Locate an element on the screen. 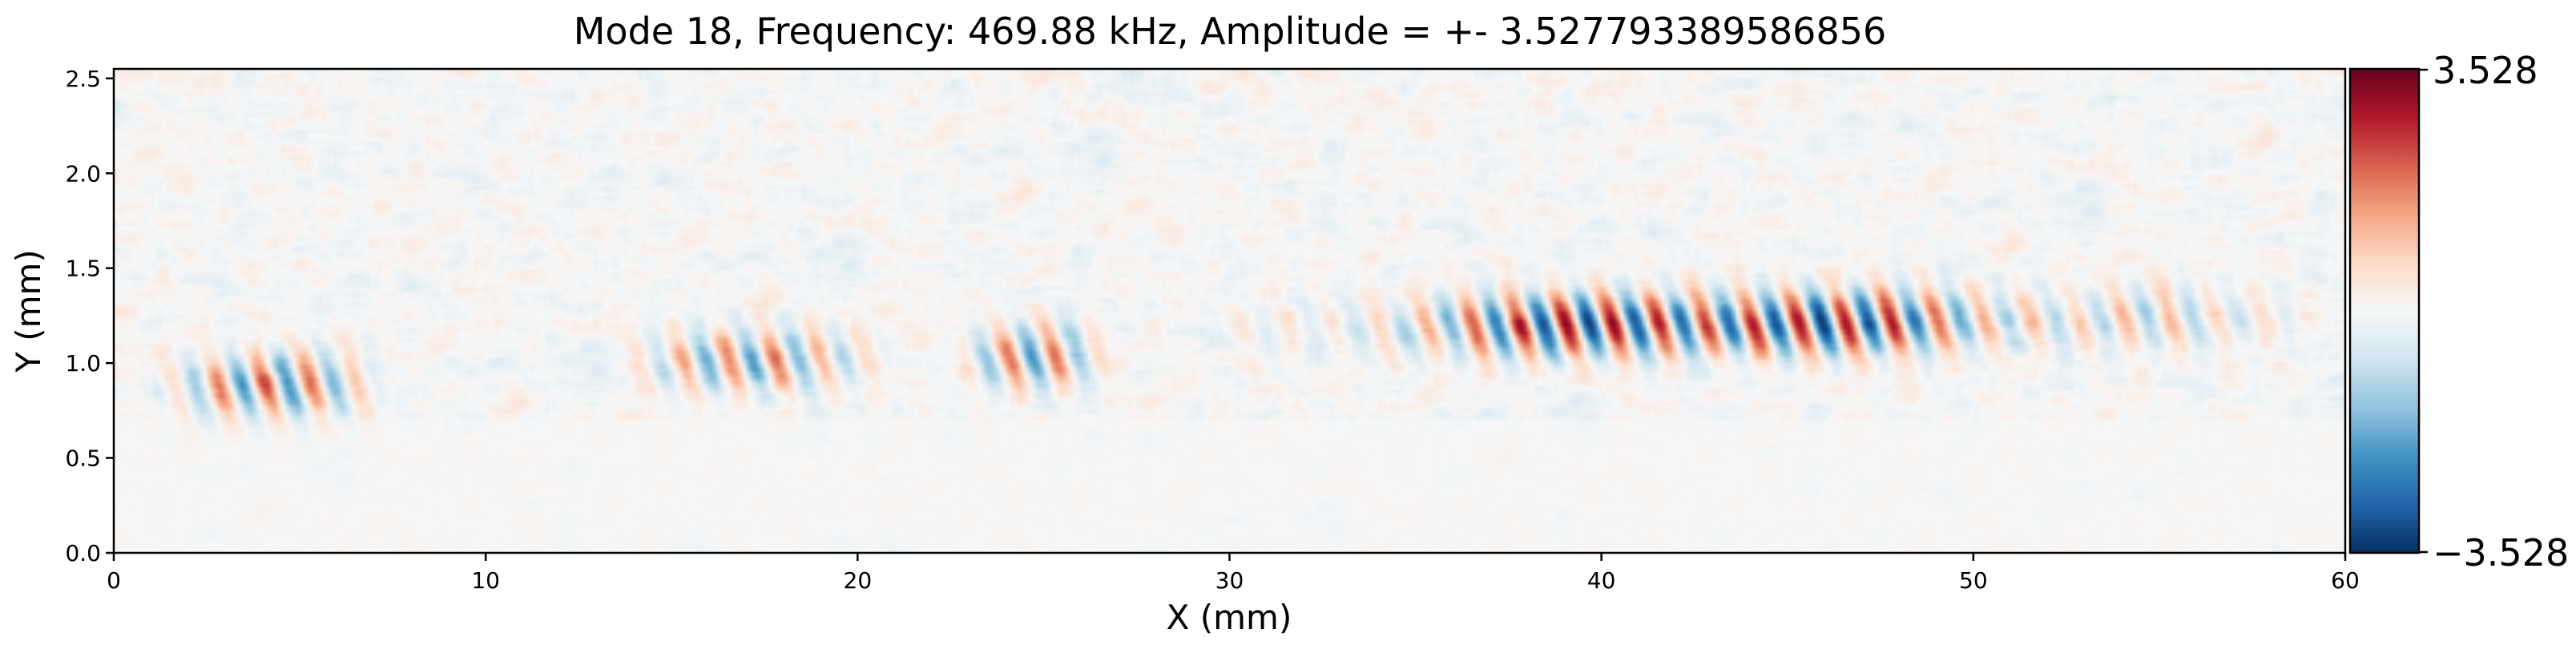 The width and height of the screenshot is (2576, 653). colorbar-frame is located at coordinates (2384, 310).